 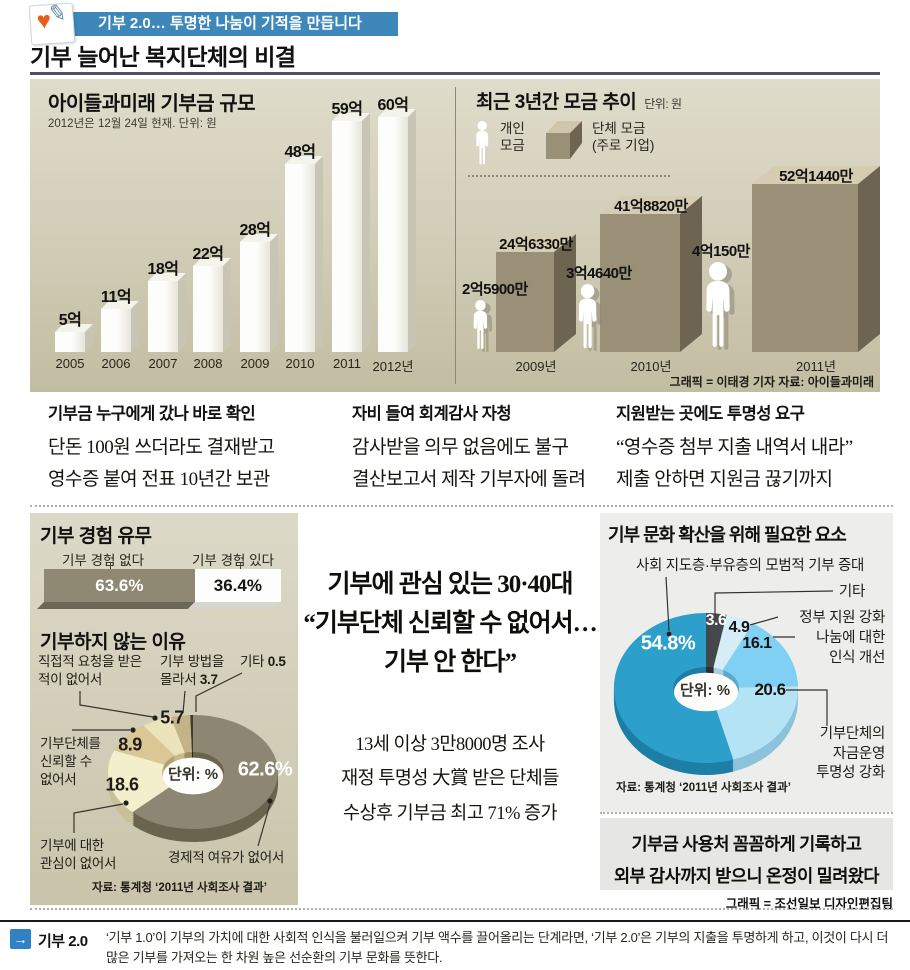 I want to click on year-label: 2010년, so click(x=651, y=366).